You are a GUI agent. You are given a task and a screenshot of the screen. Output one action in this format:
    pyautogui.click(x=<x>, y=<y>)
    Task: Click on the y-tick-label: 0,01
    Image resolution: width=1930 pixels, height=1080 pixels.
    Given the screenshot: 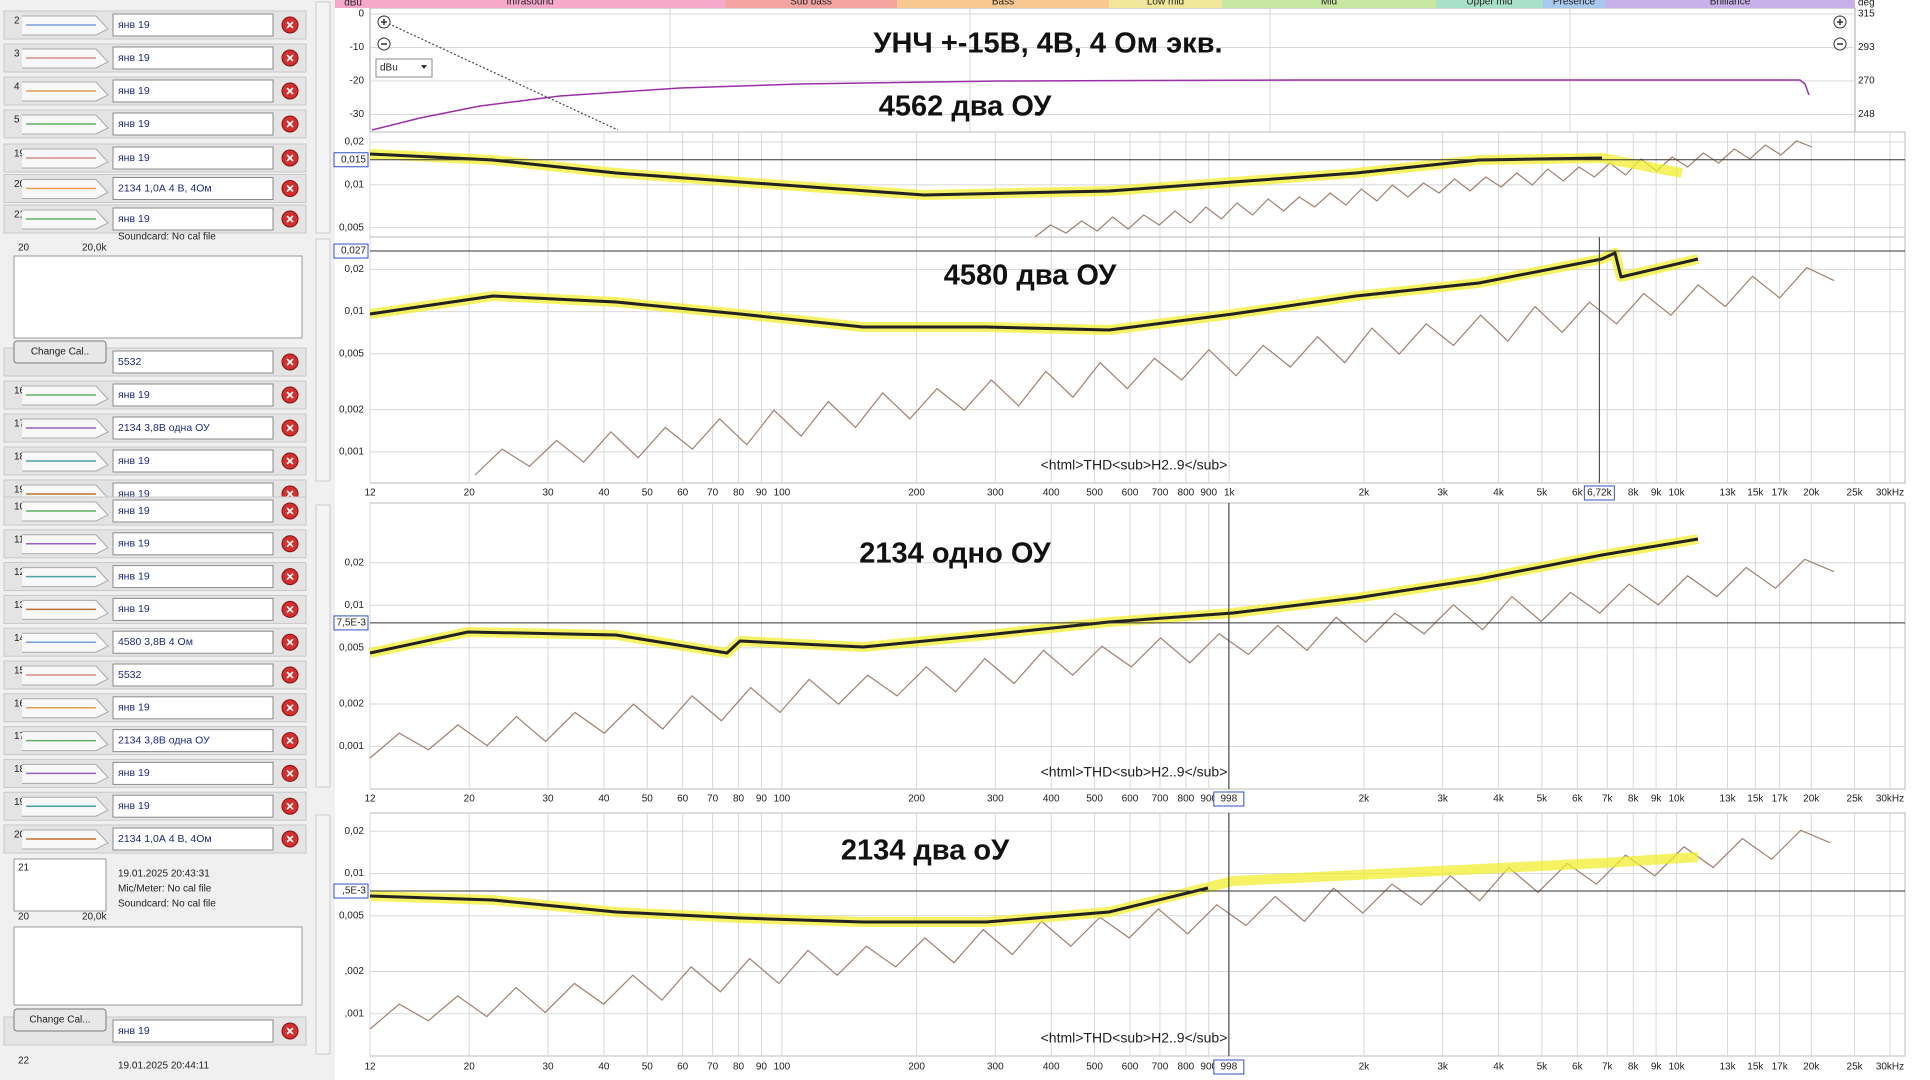 What is the action you would take?
    pyautogui.click(x=355, y=873)
    